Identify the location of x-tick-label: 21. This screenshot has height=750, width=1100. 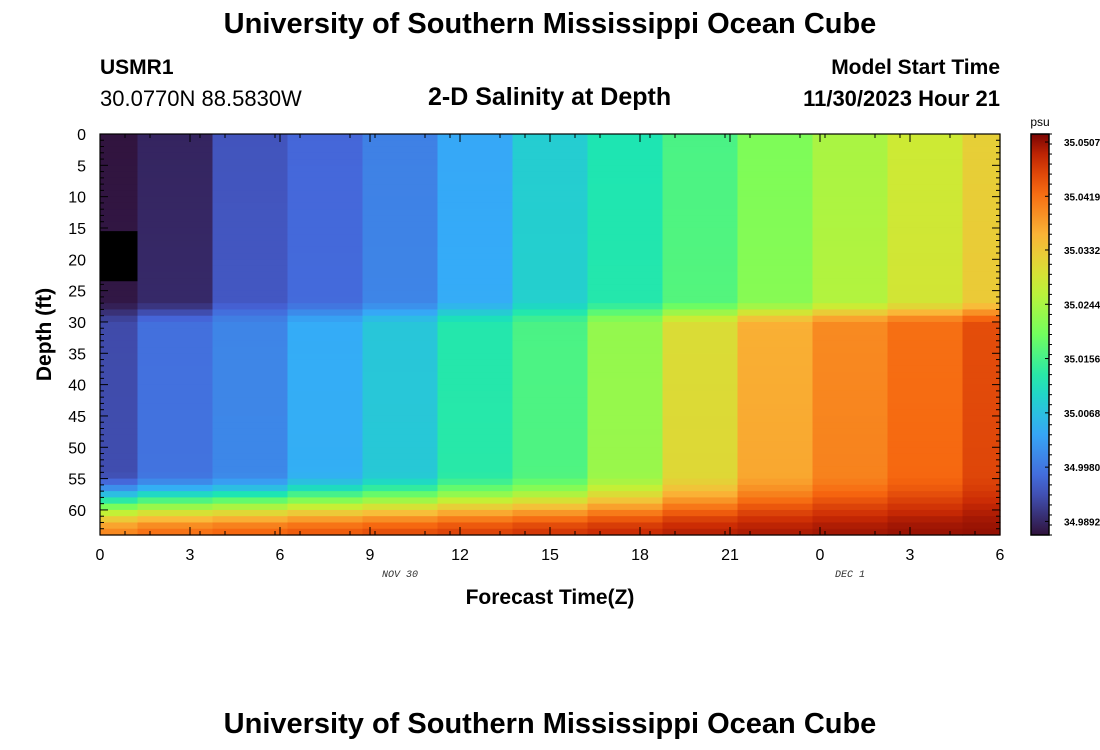
(730, 555).